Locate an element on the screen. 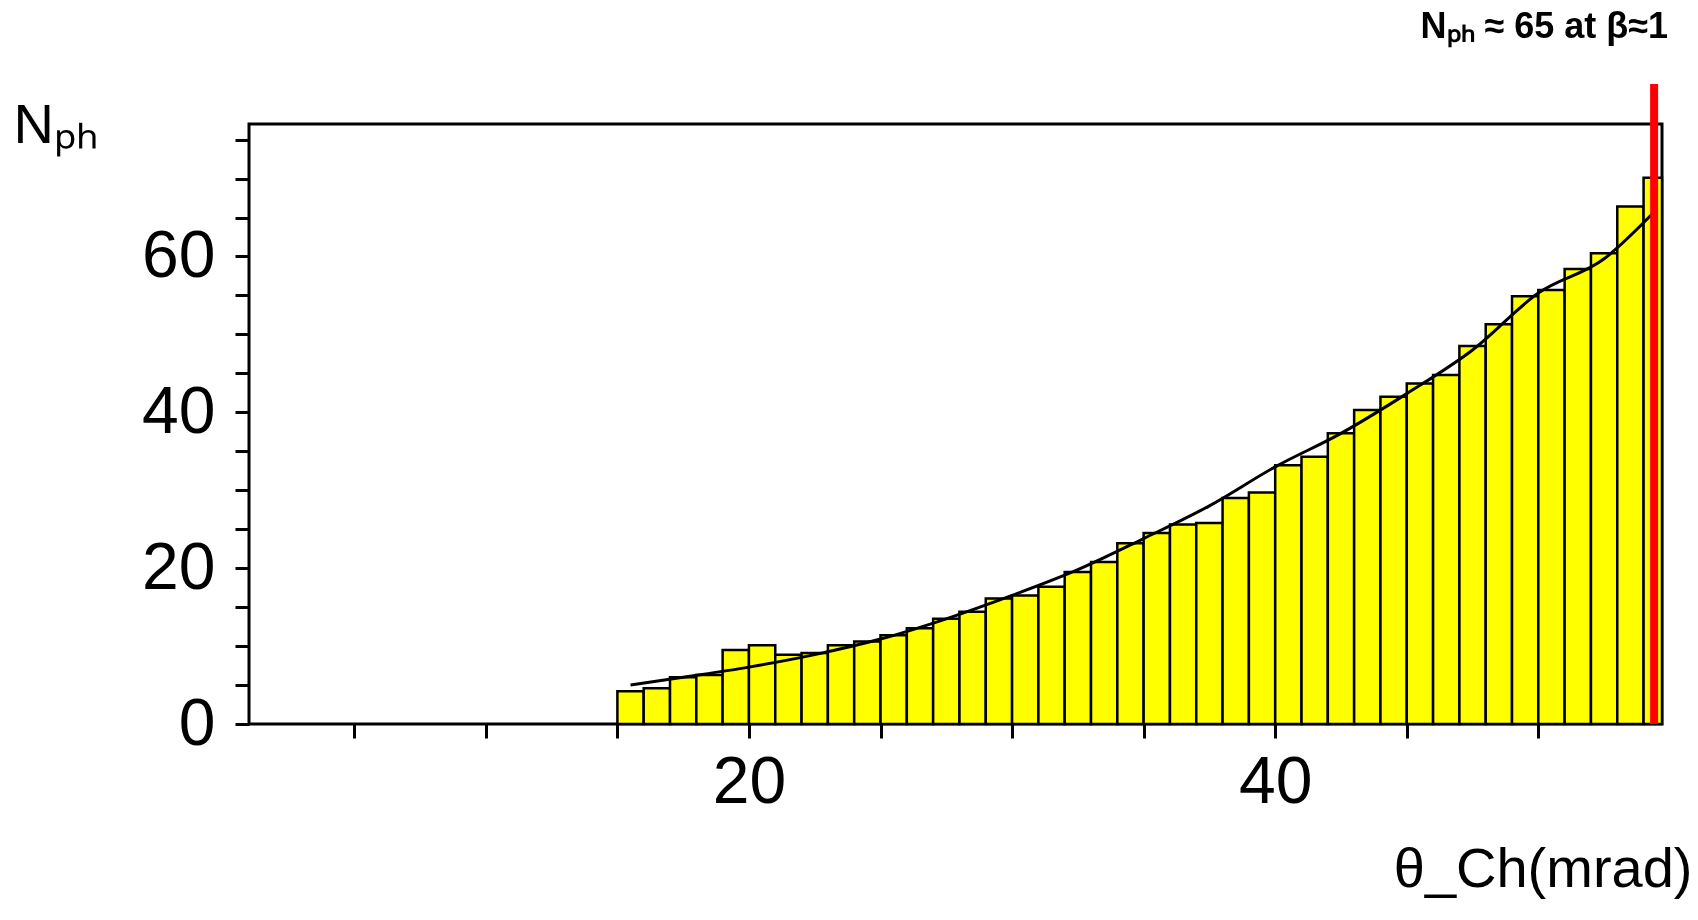 The image size is (1698, 920). y-tick-label: 60 is located at coordinates (179, 253).